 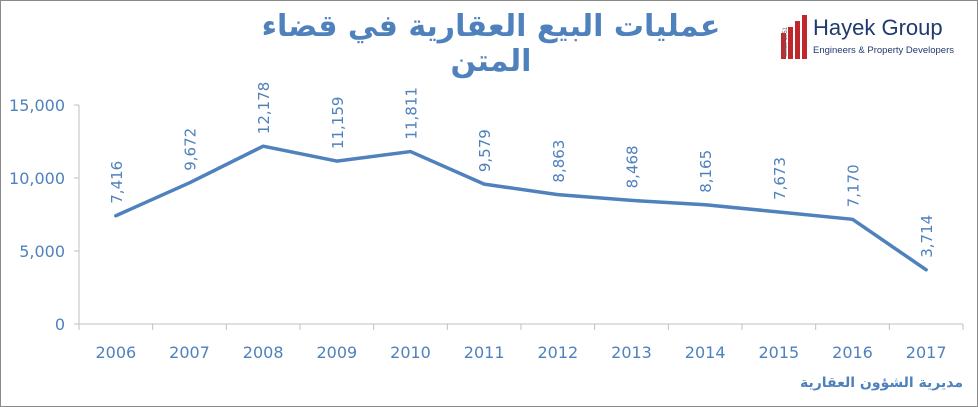 What do you see at coordinates (557, 352) in the screenshot?
I see `x-tick-label: 2012` at bounding box center [557, 352].